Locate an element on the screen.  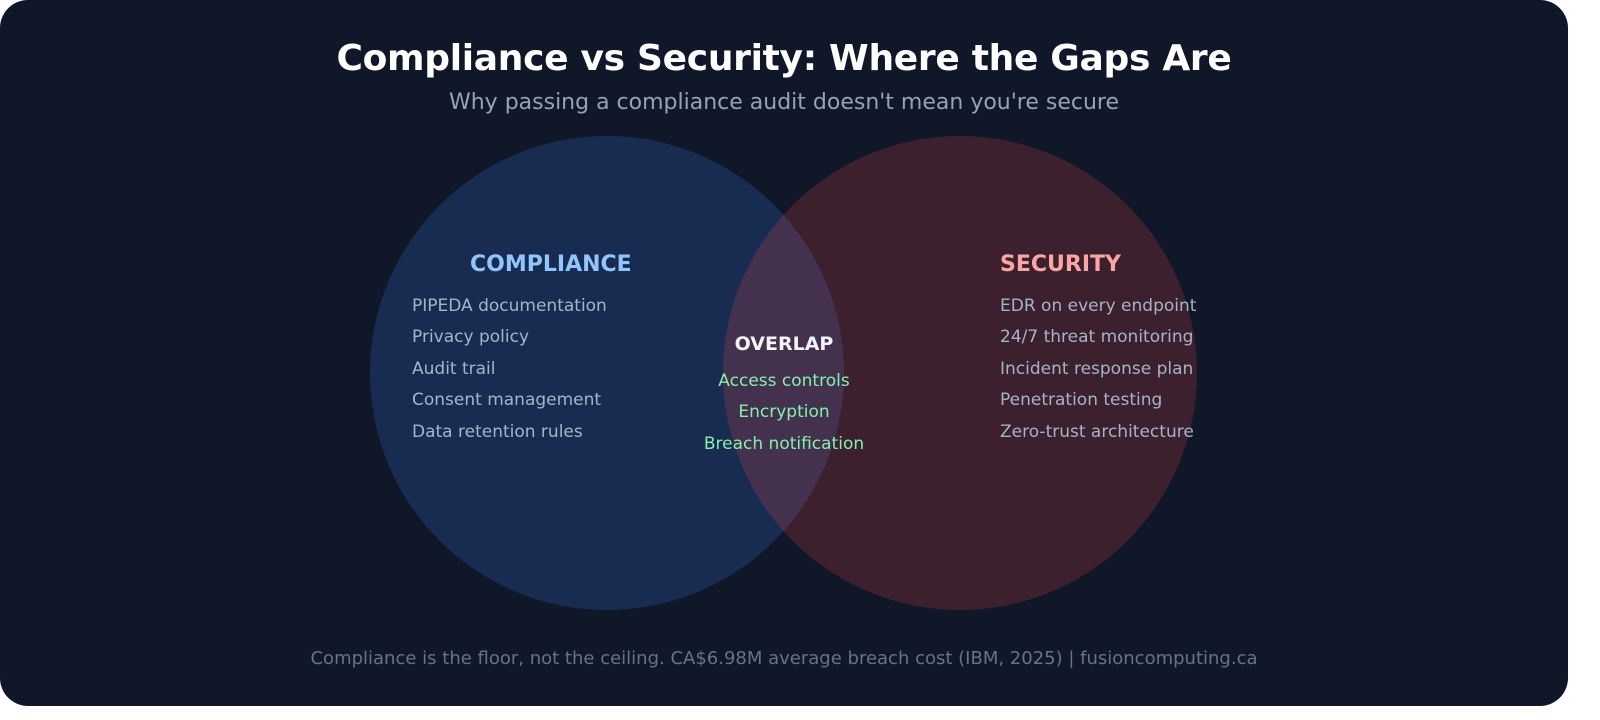
list-item: Privacy policy is located at coordinates (470, 337).